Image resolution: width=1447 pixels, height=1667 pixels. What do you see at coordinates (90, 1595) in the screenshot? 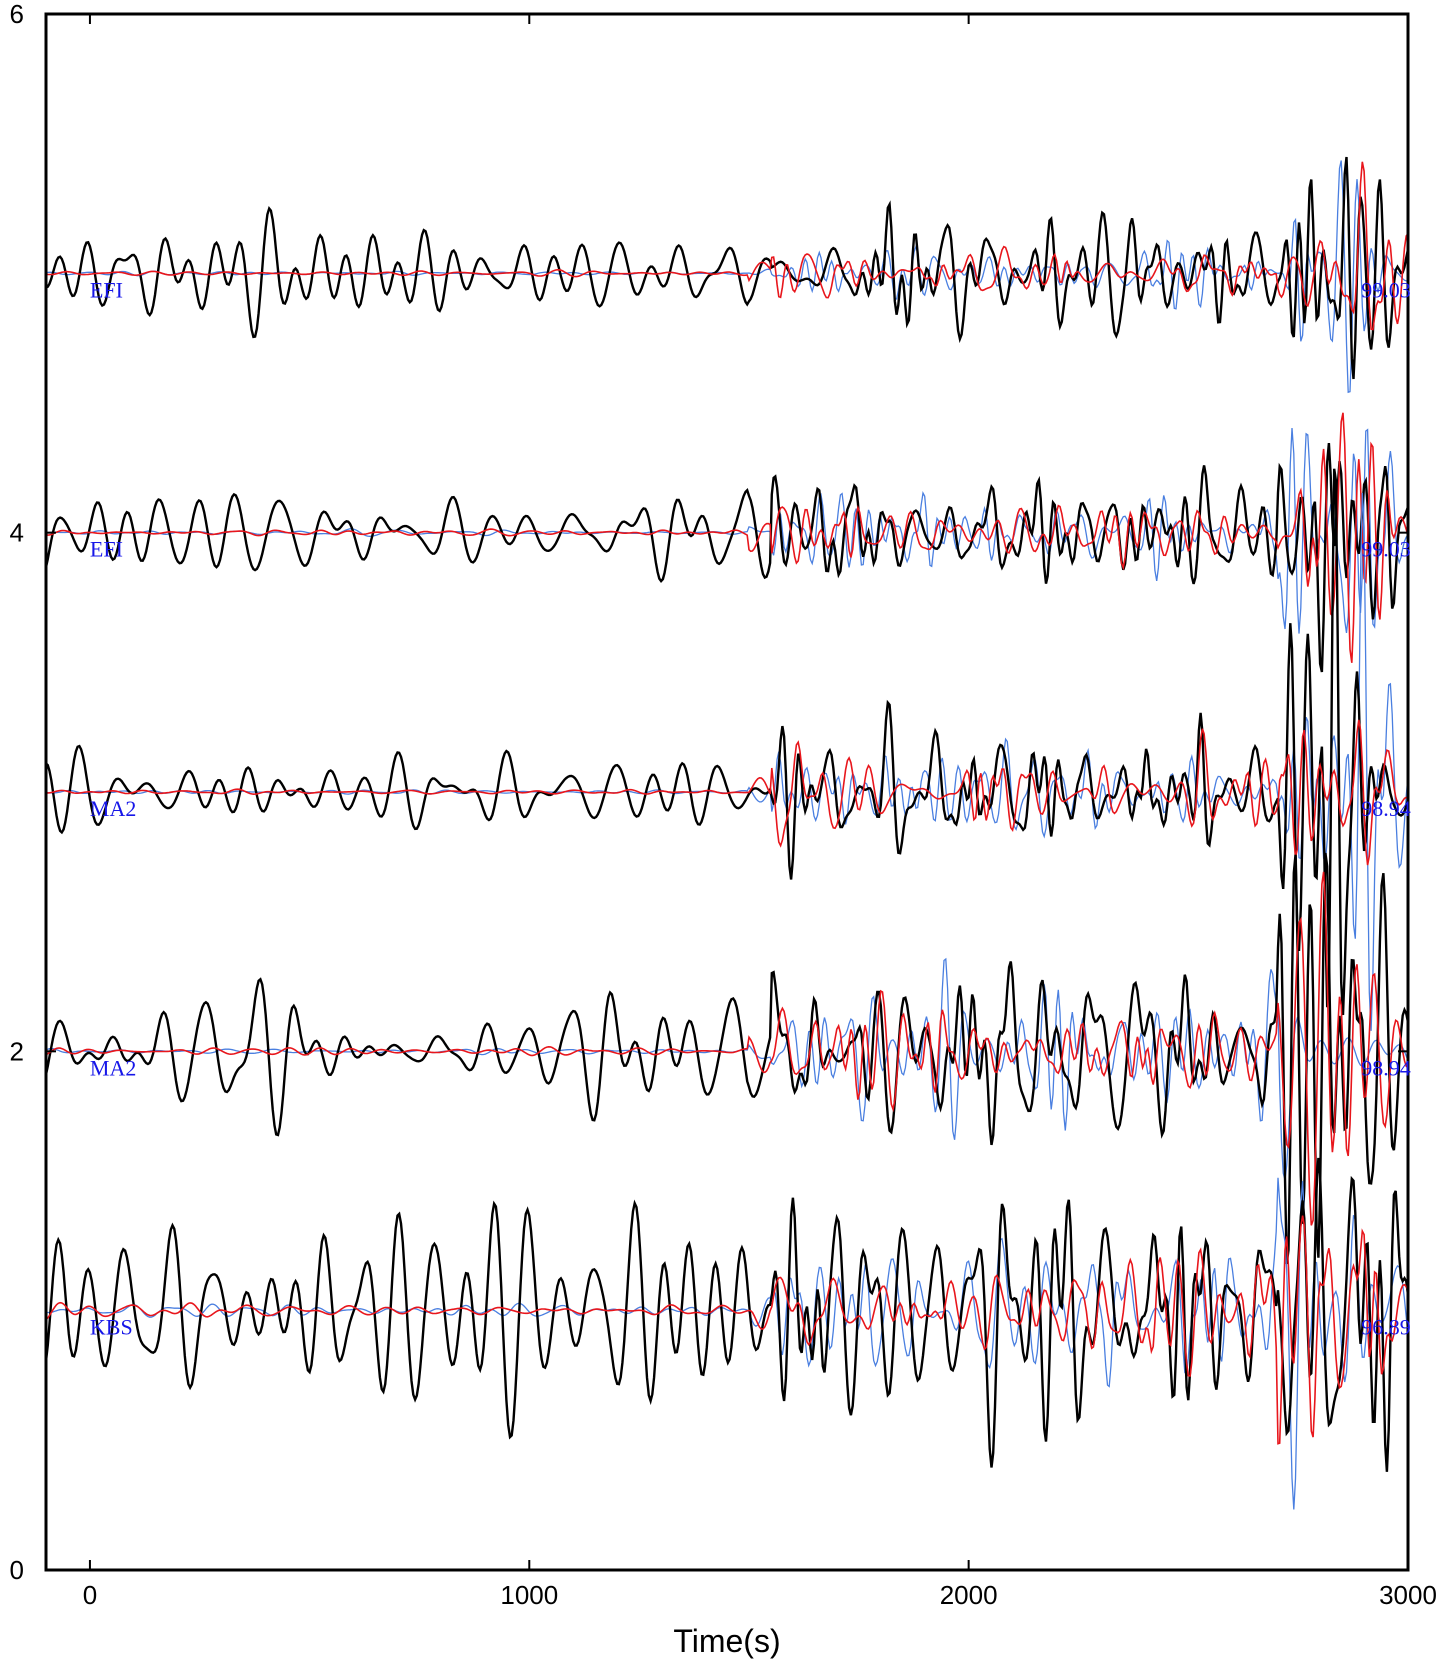
I see `x-tick-label: 0` at bounding box center [90, 1595].